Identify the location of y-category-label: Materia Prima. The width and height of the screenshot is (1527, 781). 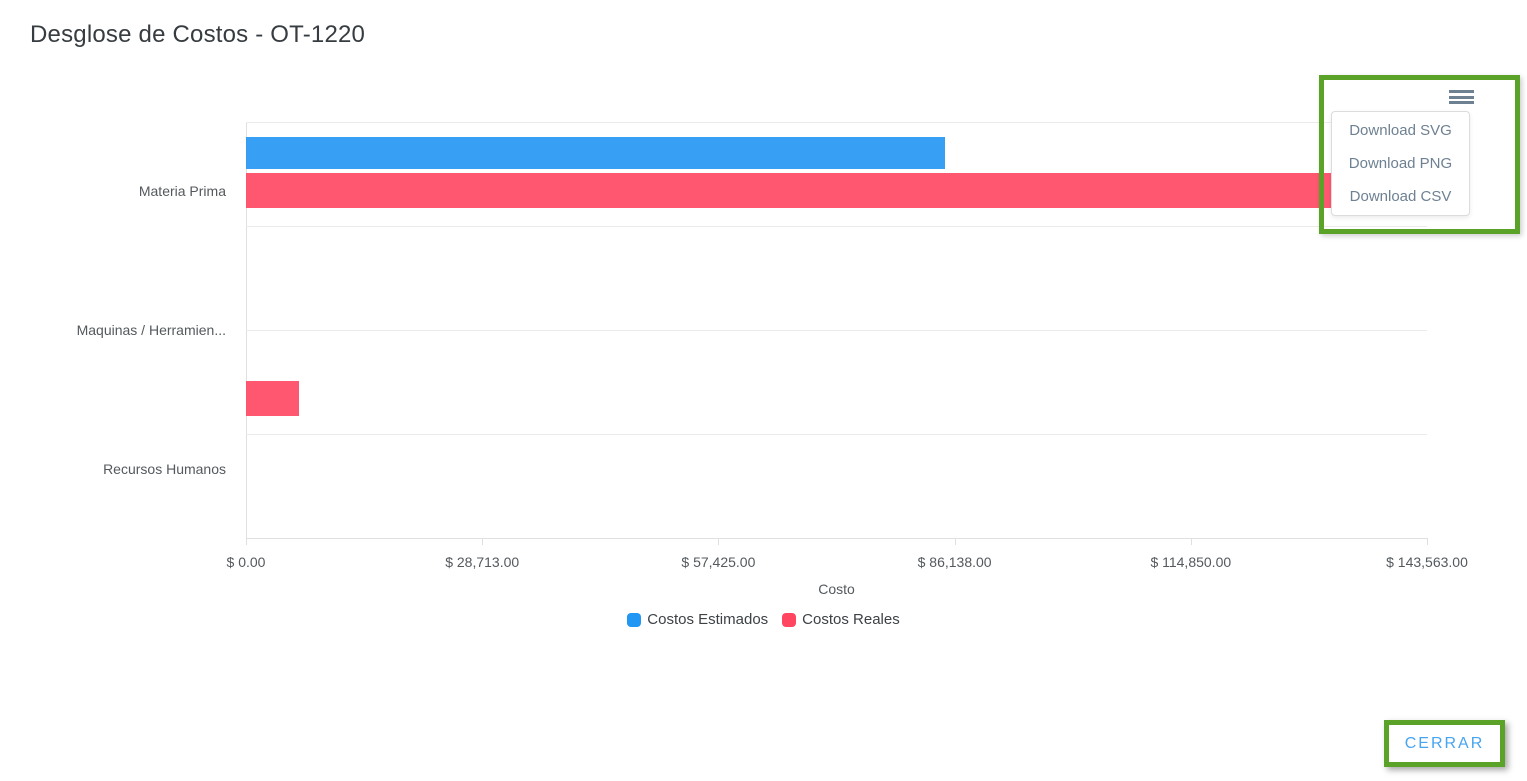
(182, 191).